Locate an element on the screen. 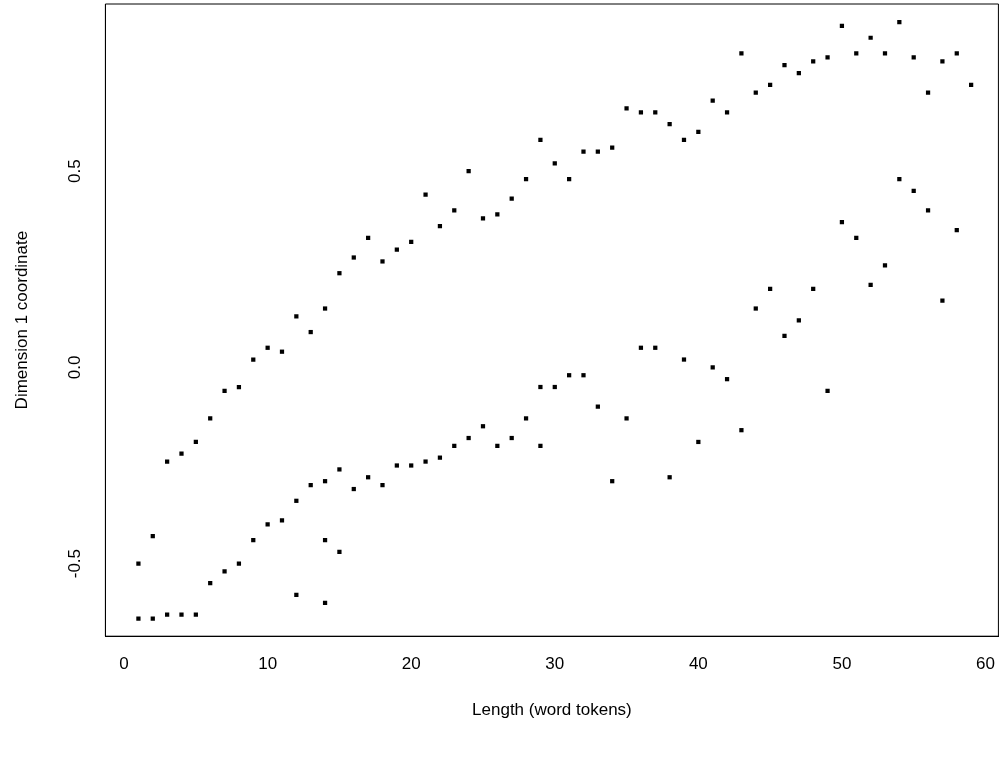 The width and height of the screenshot is (1003, 765). y-tick-label: 0.0 is located at coordinates (75, 367).